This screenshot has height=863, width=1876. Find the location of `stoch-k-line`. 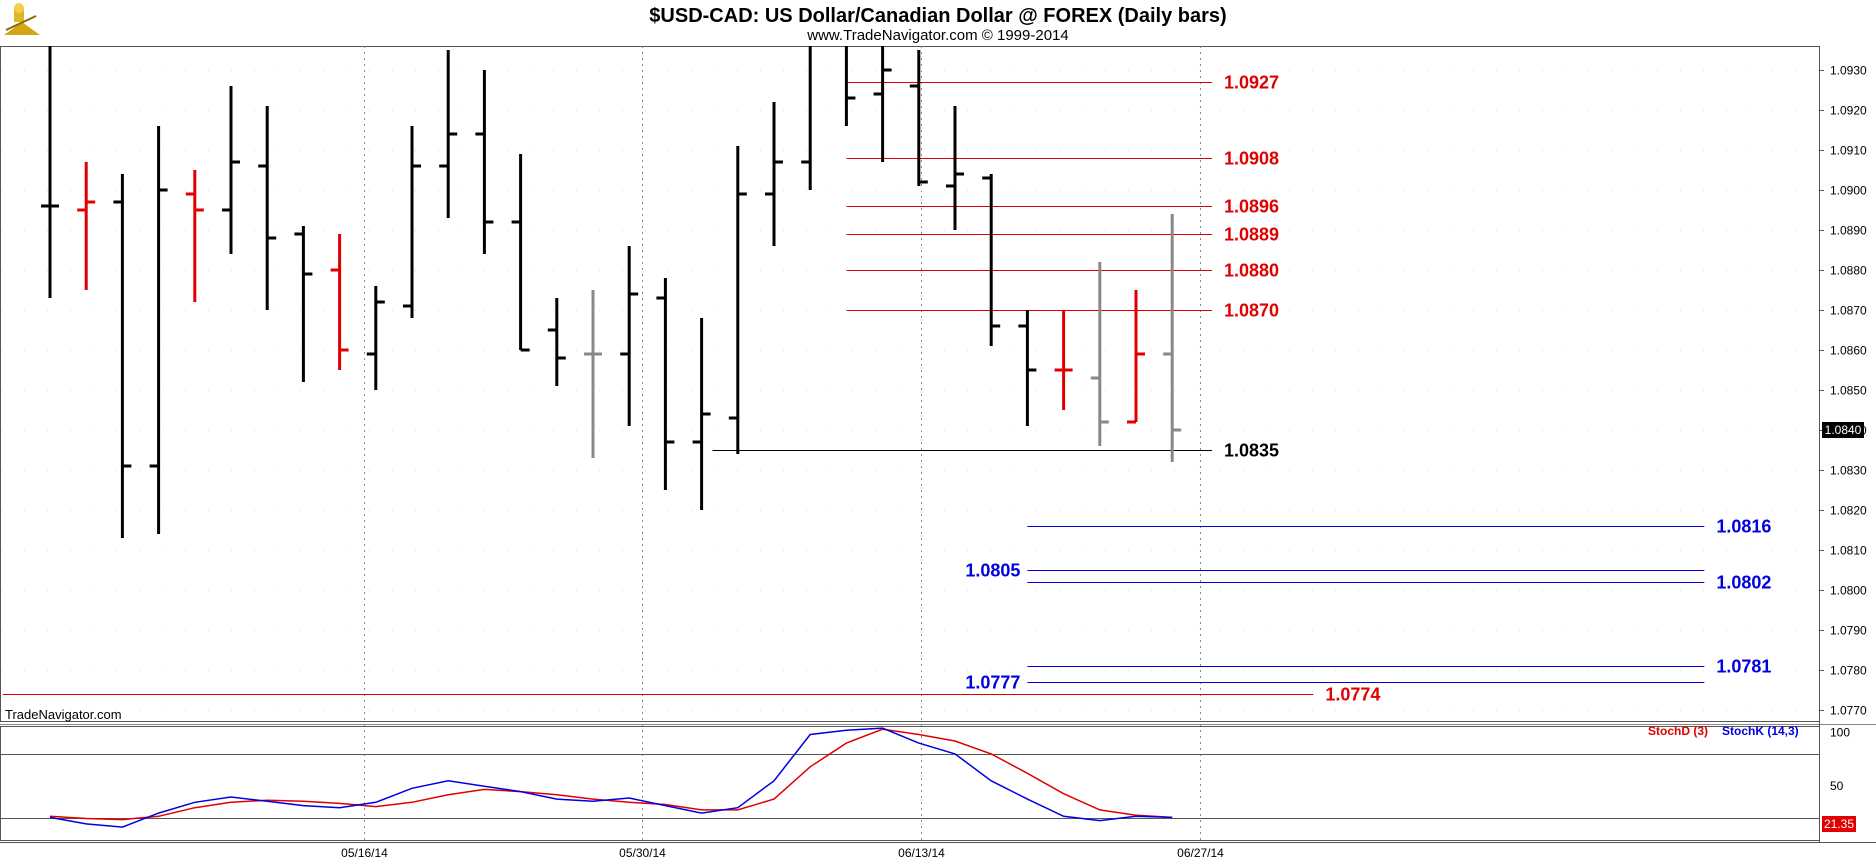

stoch-k-line is located at coordinates (611, 777).